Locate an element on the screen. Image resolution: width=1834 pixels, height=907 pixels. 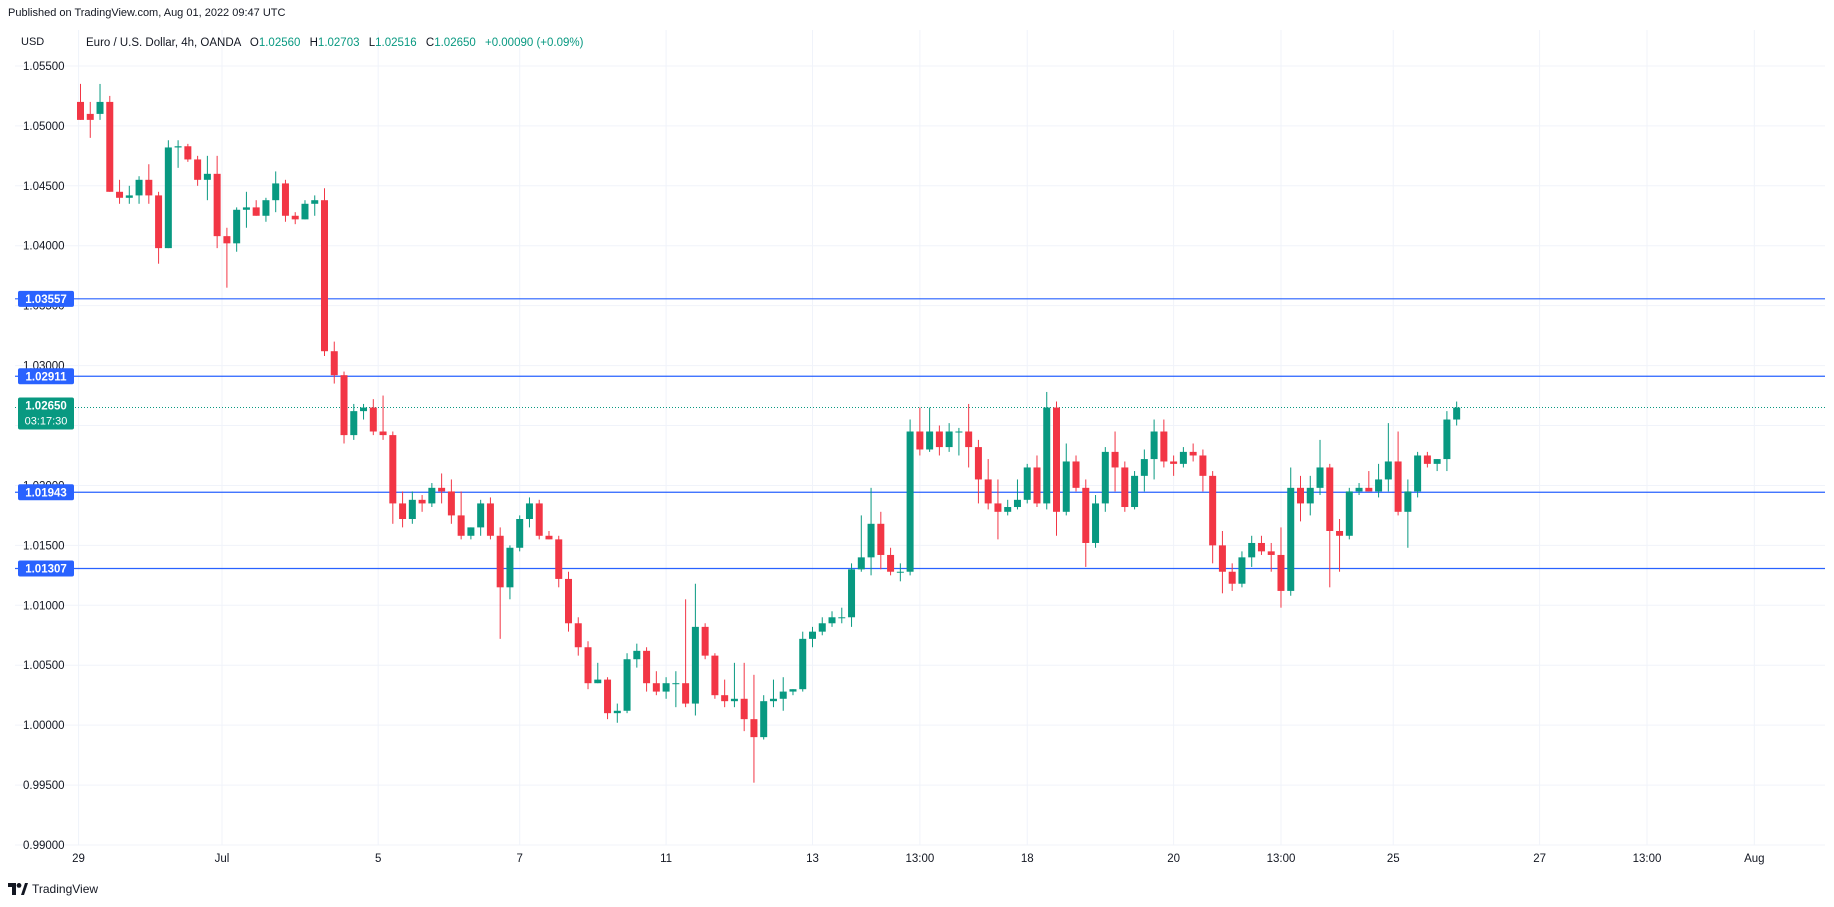
ohlc-open-value: 1.02560 is located at coordinates (280, 43).